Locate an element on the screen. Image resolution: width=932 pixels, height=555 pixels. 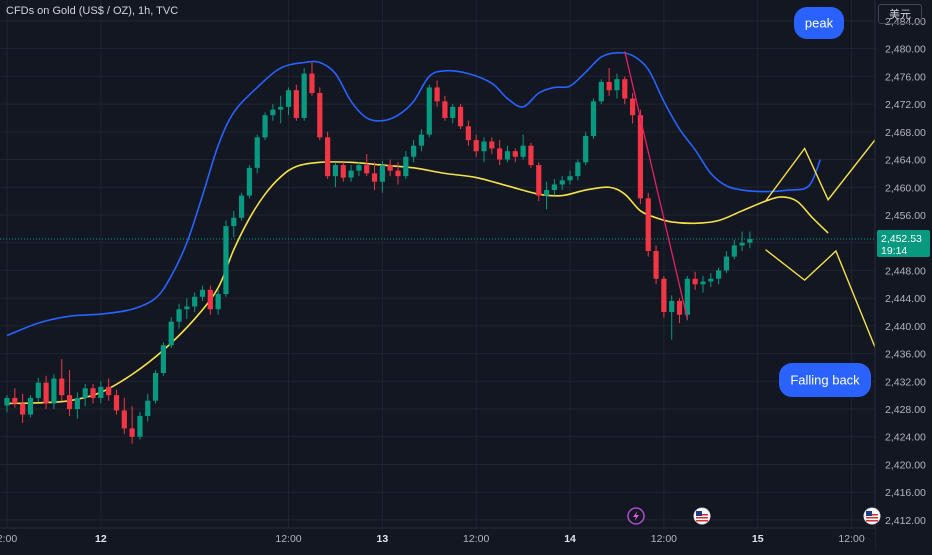
price-tick-label: 2,460.00 is located at coordinates (905, 188).